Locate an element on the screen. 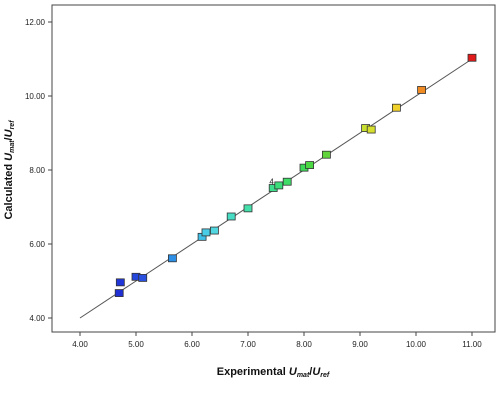 This screenshot has height=418, width=500. y-axis-title-sub1: mat is located at coordinates (12, 146).